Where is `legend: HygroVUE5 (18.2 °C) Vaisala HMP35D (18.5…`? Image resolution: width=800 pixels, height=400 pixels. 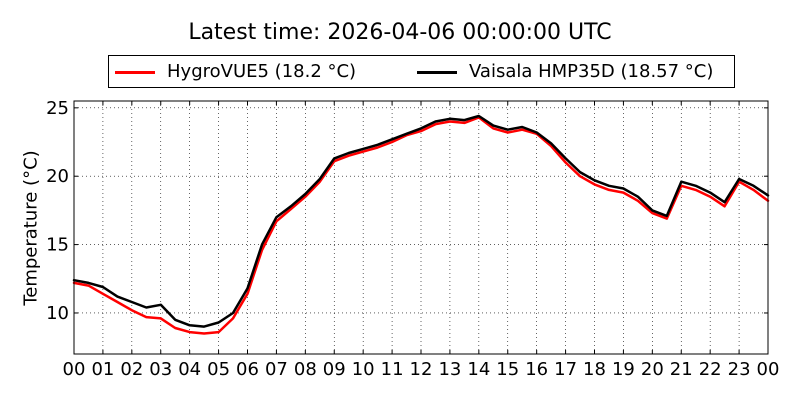
legend: HygroVUE5 (18.2 °C) Vaisala HMP35D (18.5… is located at coordinates (421, 71).